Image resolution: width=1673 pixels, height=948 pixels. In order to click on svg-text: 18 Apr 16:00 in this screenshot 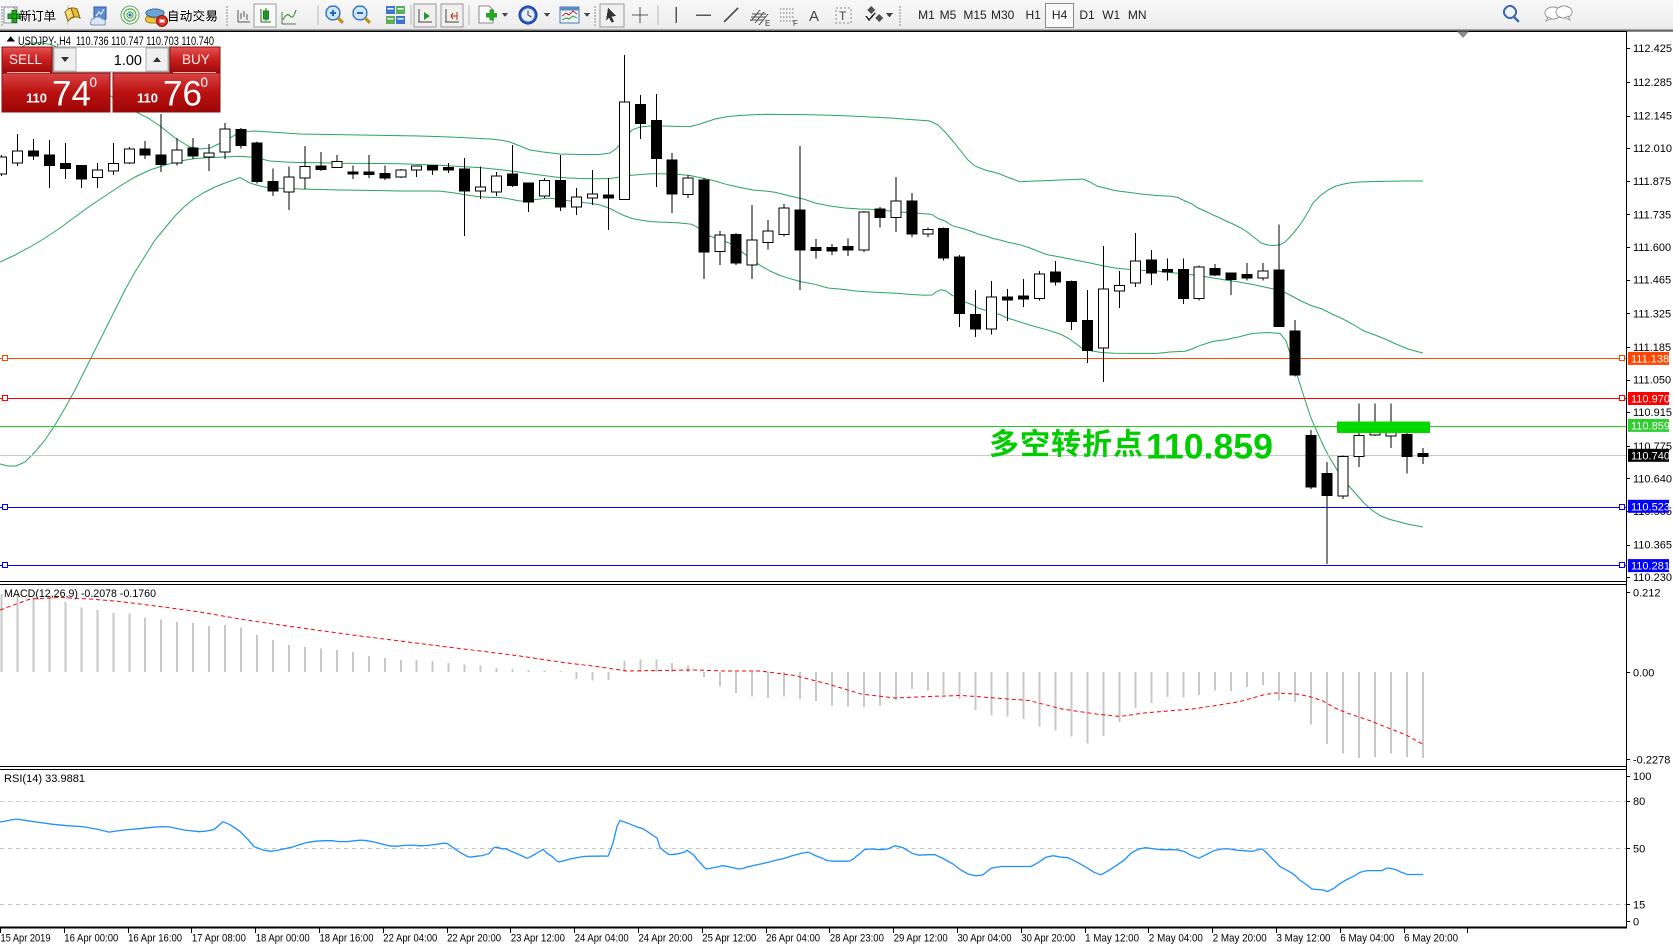, I will do `click(347, 939)`.